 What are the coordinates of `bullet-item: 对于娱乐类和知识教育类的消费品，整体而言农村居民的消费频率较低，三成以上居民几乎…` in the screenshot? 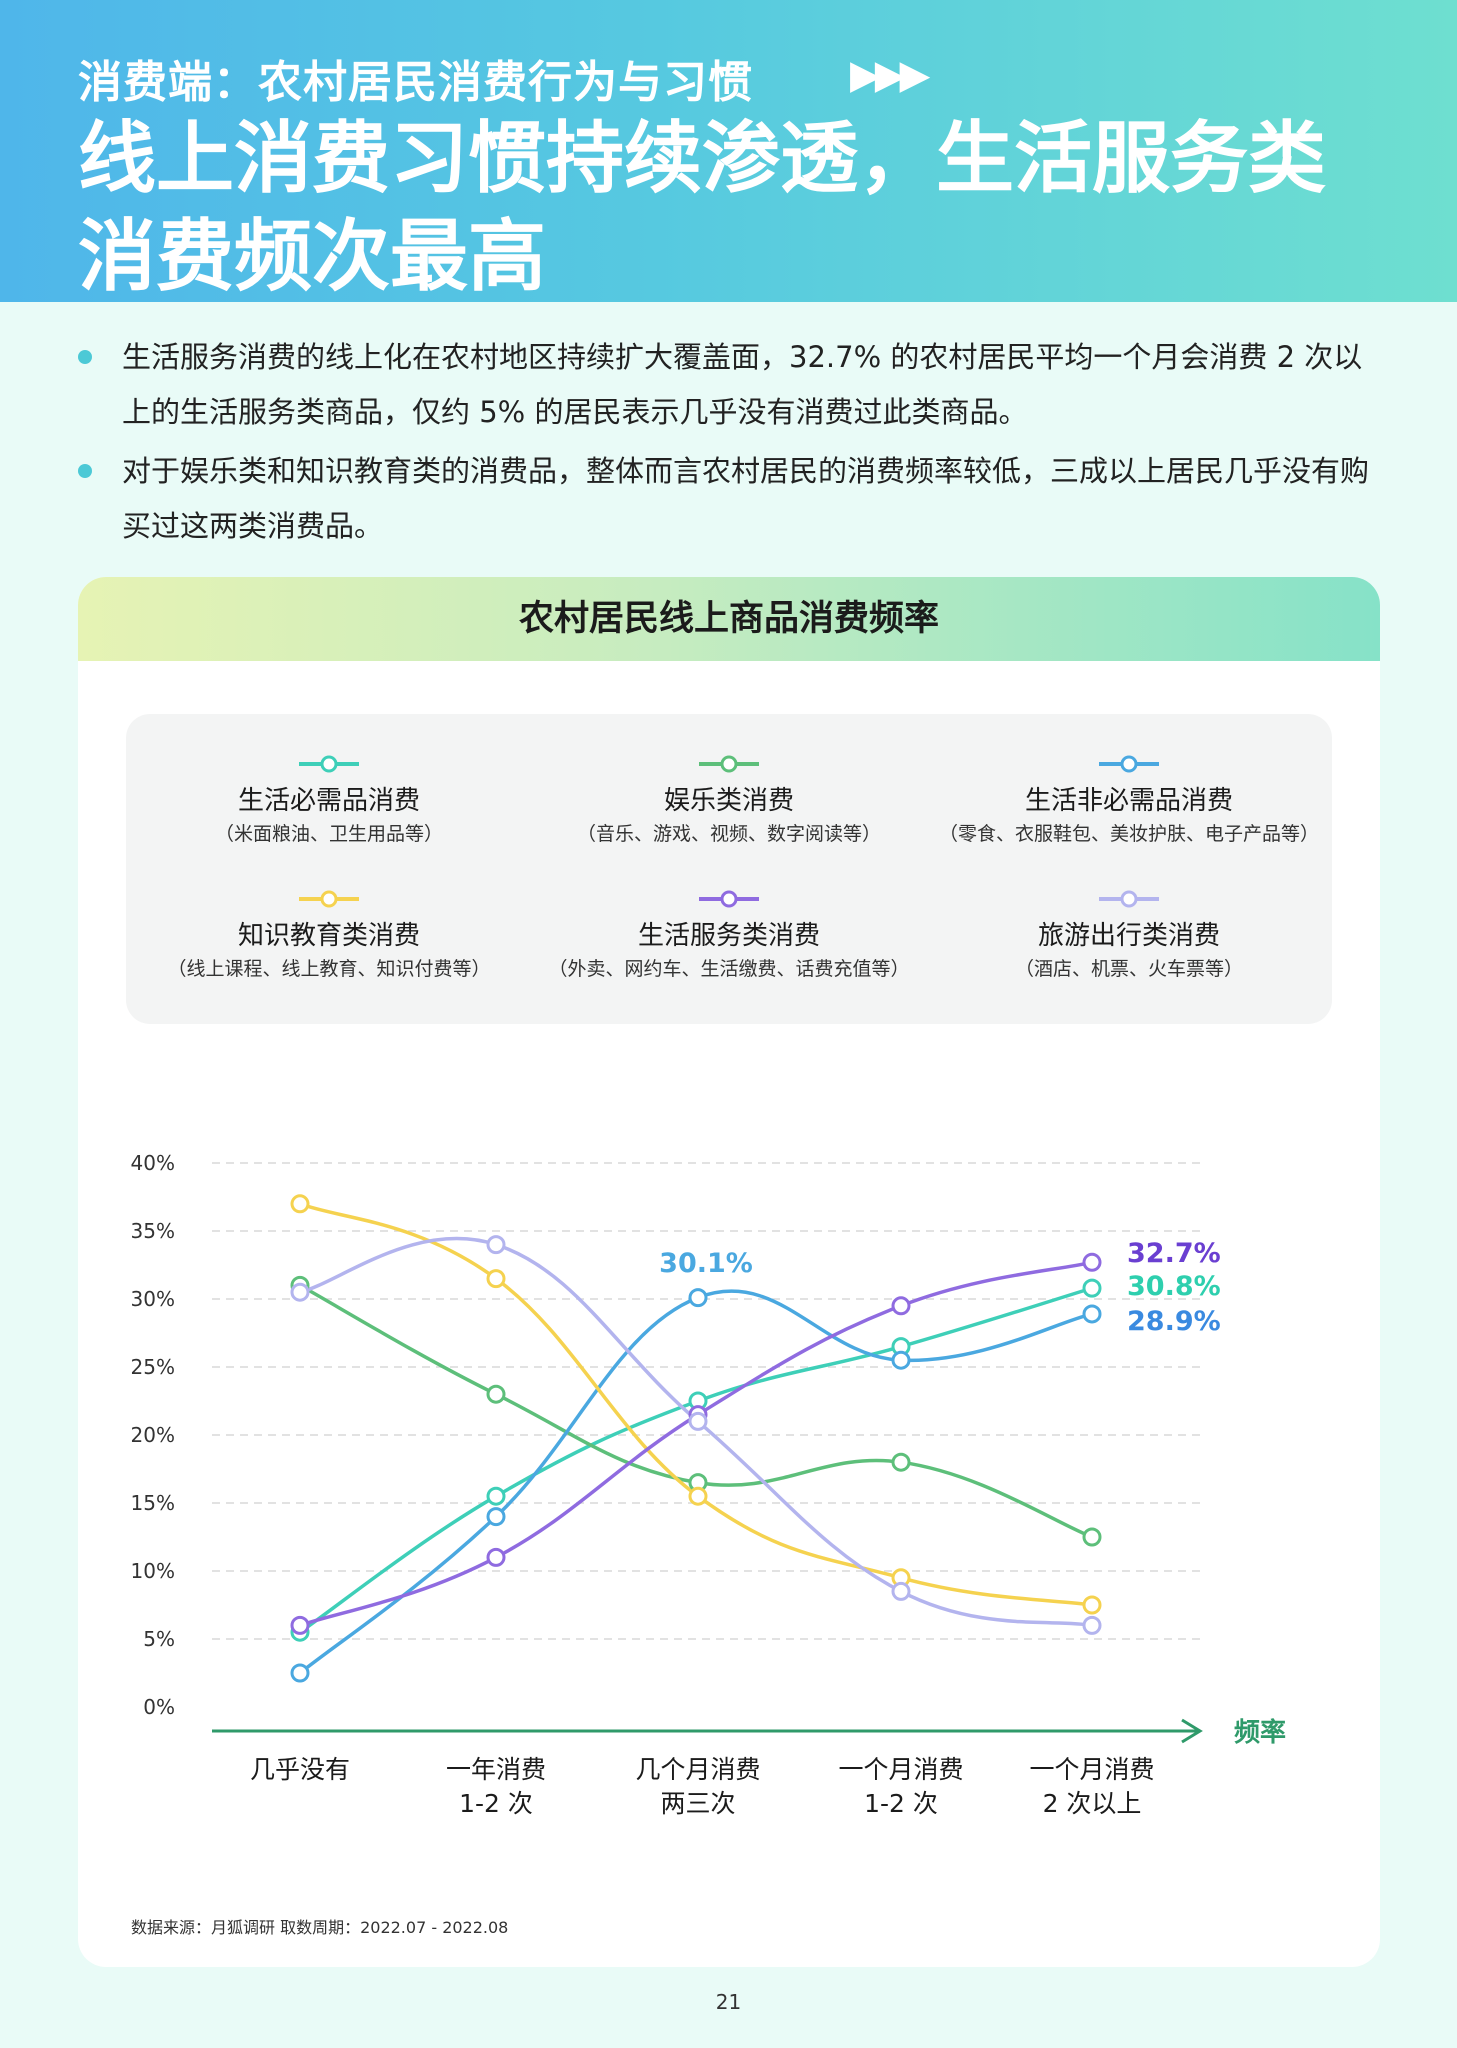 It's located at (733, 499).